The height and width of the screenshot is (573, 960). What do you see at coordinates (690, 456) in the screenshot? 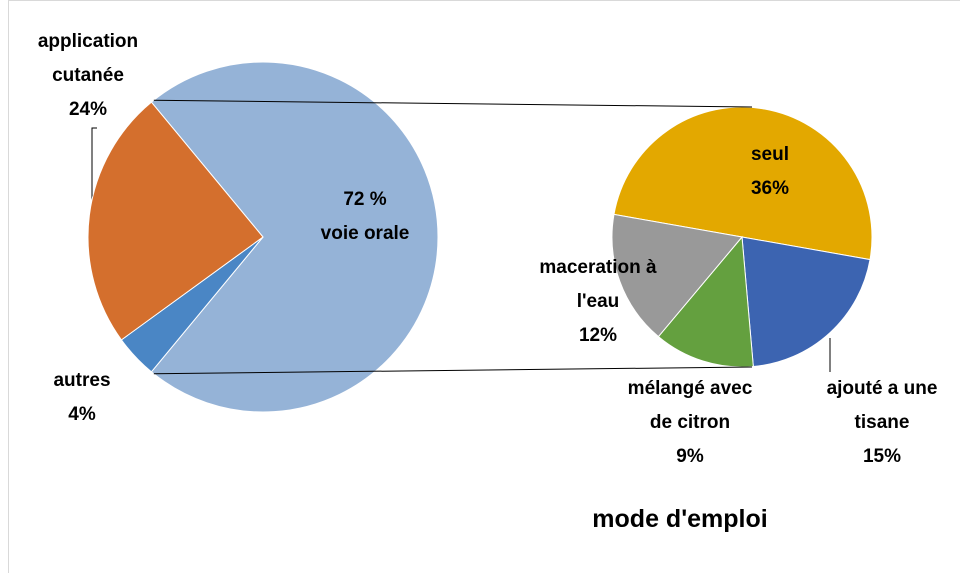
I see `value-label: 9%` at bounding box center [690, 456].